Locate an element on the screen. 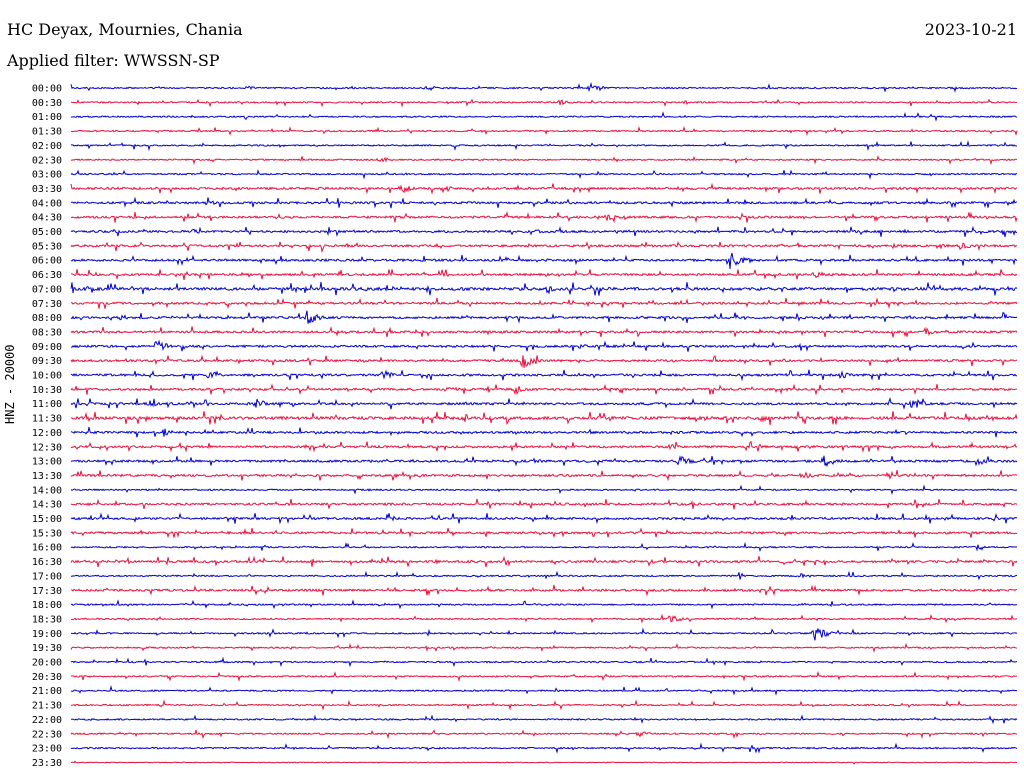 The height and width of the screenshot is (780, 1024). row-label: 16:00 is located at coordinates (47, 548).